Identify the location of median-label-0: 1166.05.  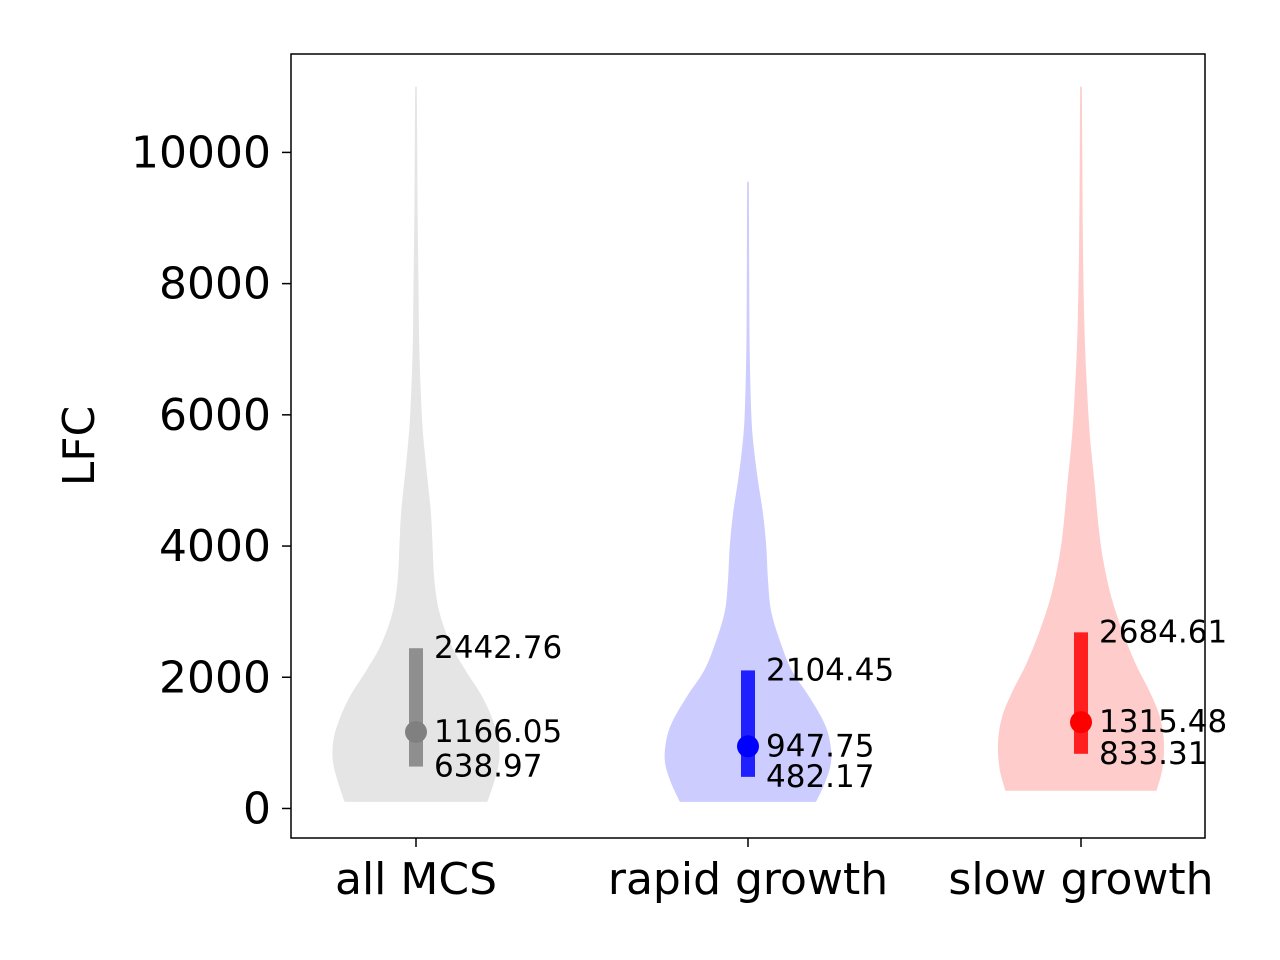
(498, 732).